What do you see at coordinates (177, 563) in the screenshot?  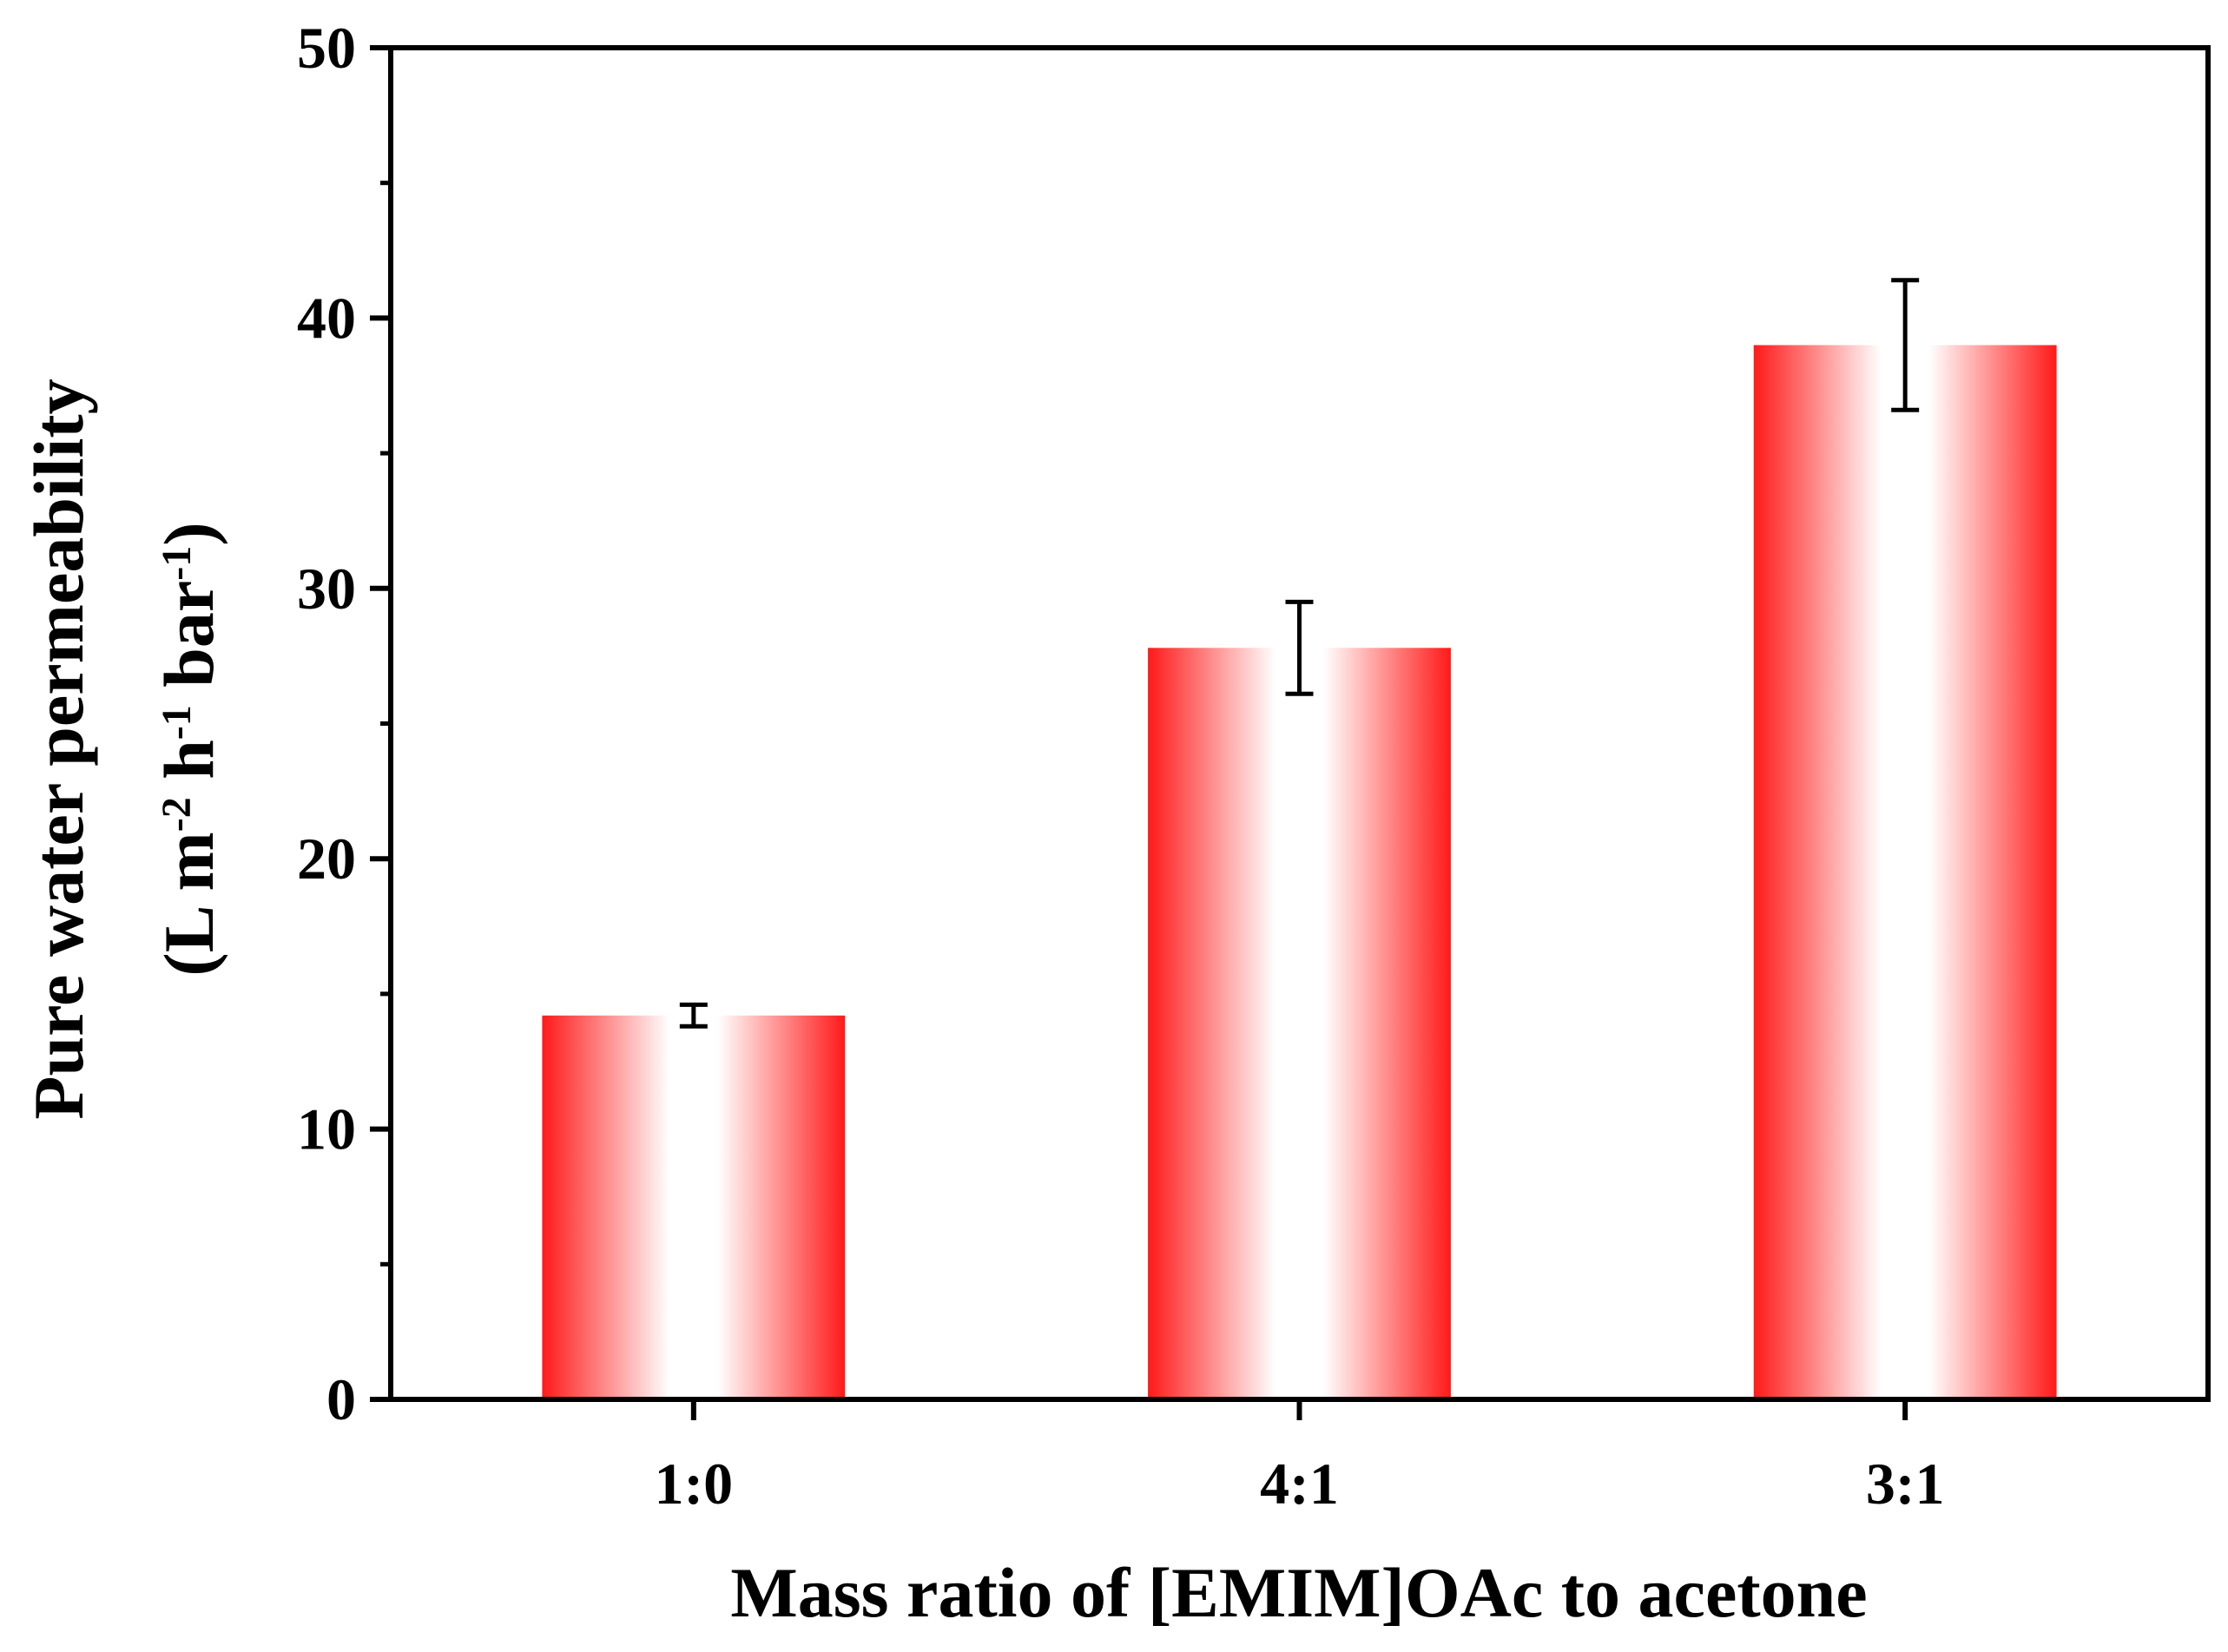 I see `ylabel-part-5: -1` at bounding box center [177, 563].